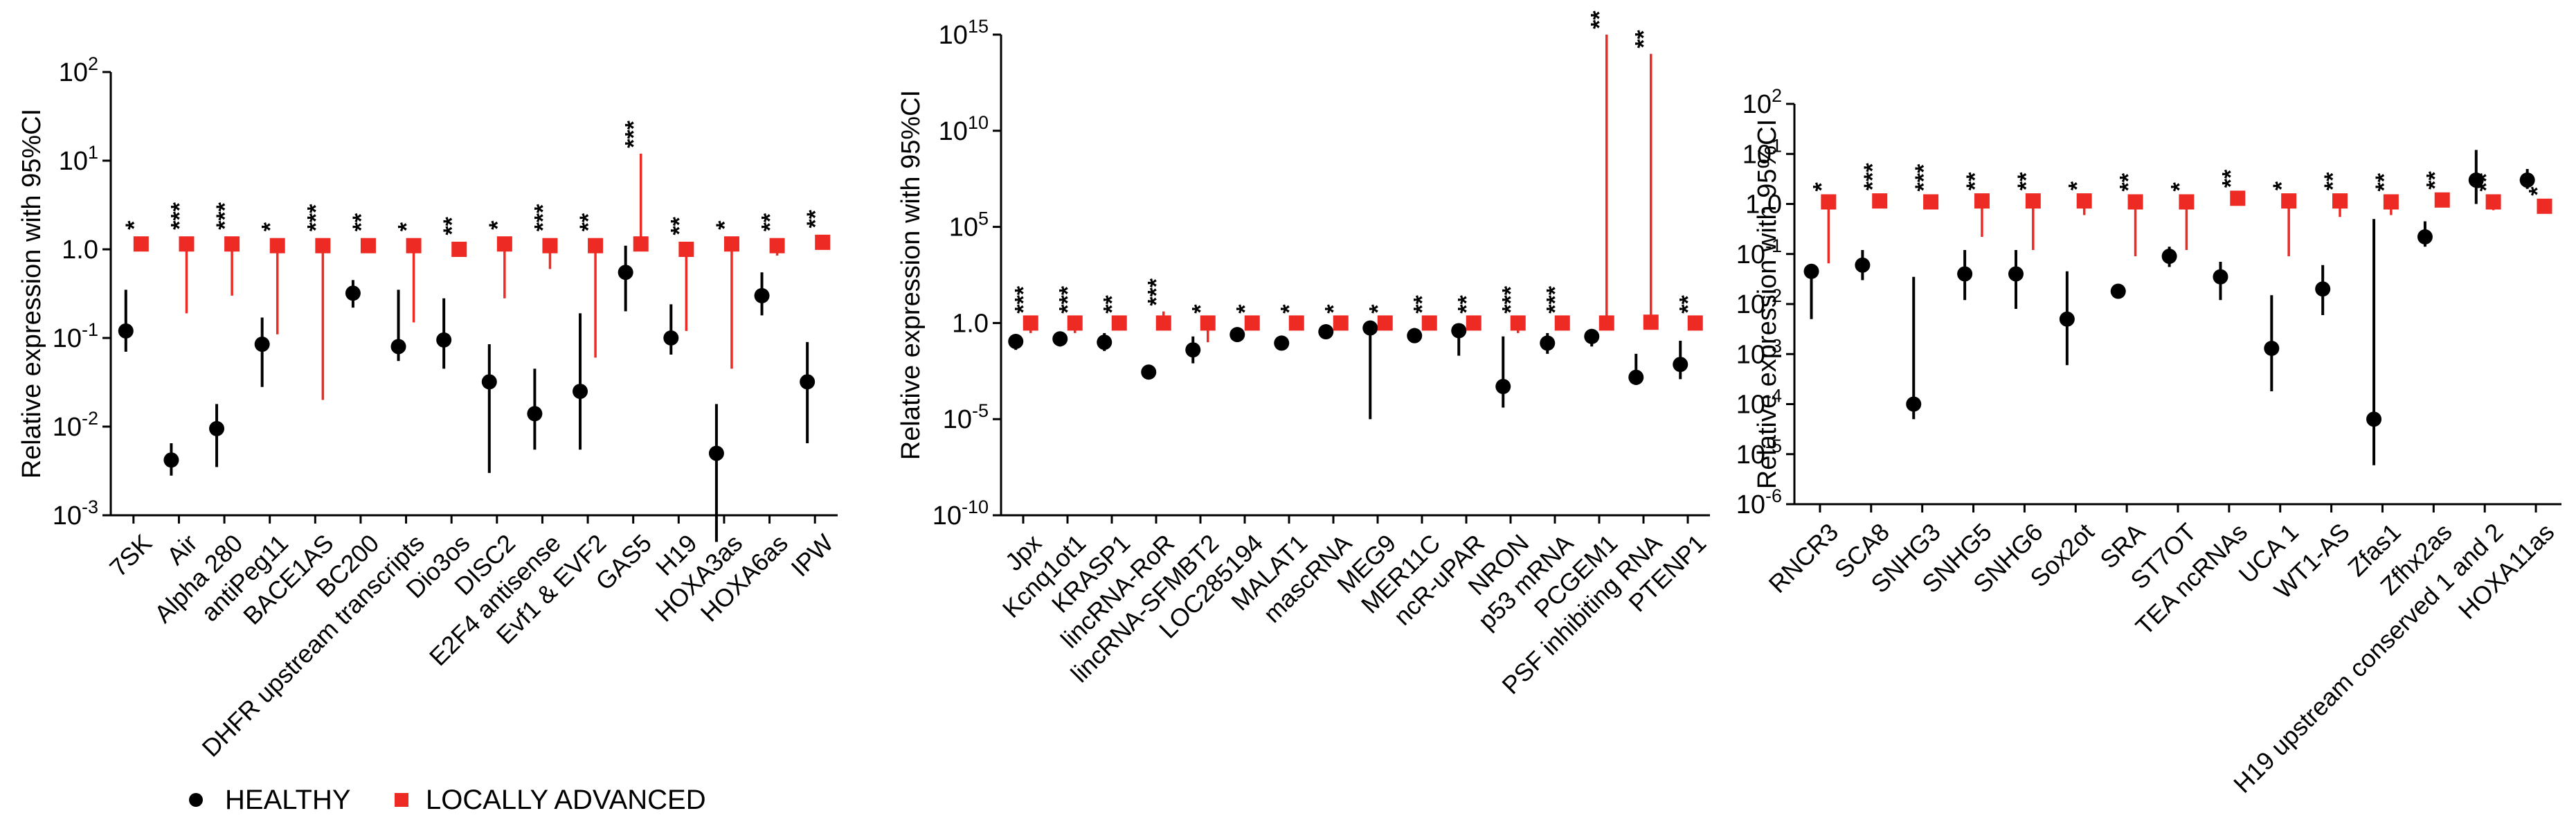 The width and height of the screenshot is (2576, 829). I want to click on y-tick-label: 10², so click(1762, 102).